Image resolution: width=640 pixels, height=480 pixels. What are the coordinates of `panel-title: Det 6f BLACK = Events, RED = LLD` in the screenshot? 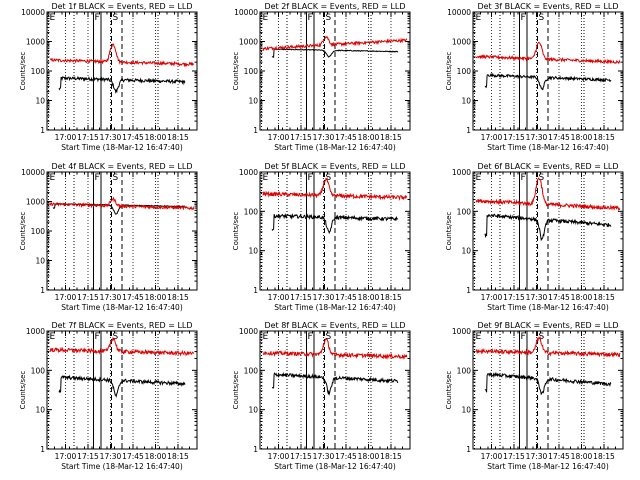 It's located at (547, 166).